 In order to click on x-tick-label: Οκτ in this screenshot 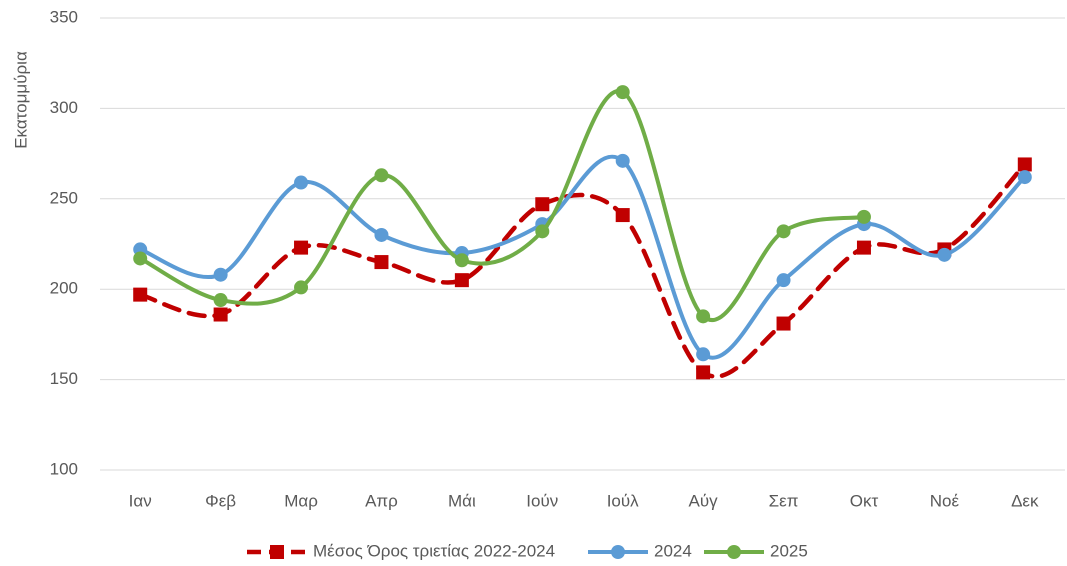, I will do `click(864, 500)`.